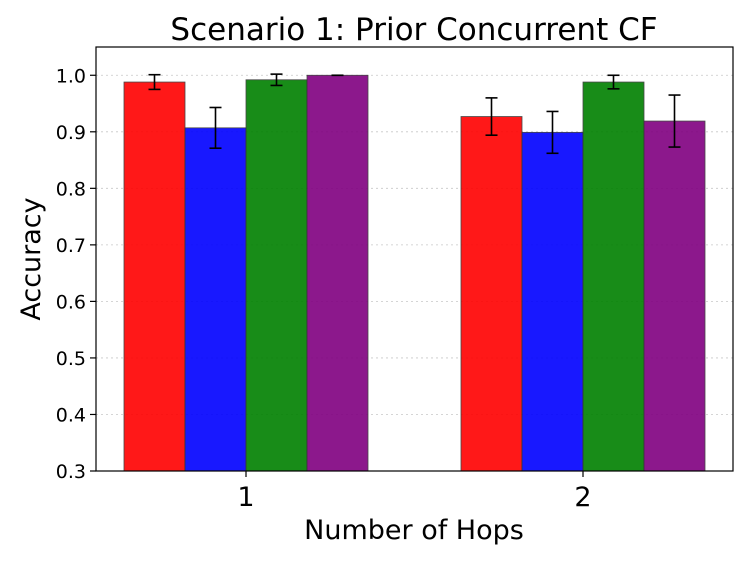  Describe the element at coordinates (76, 274) in the screenshot. I see `y-axis-ticks: 0.3 0.4 0.5 0.6 0.7 0.8 0.9 1.0` at that location.